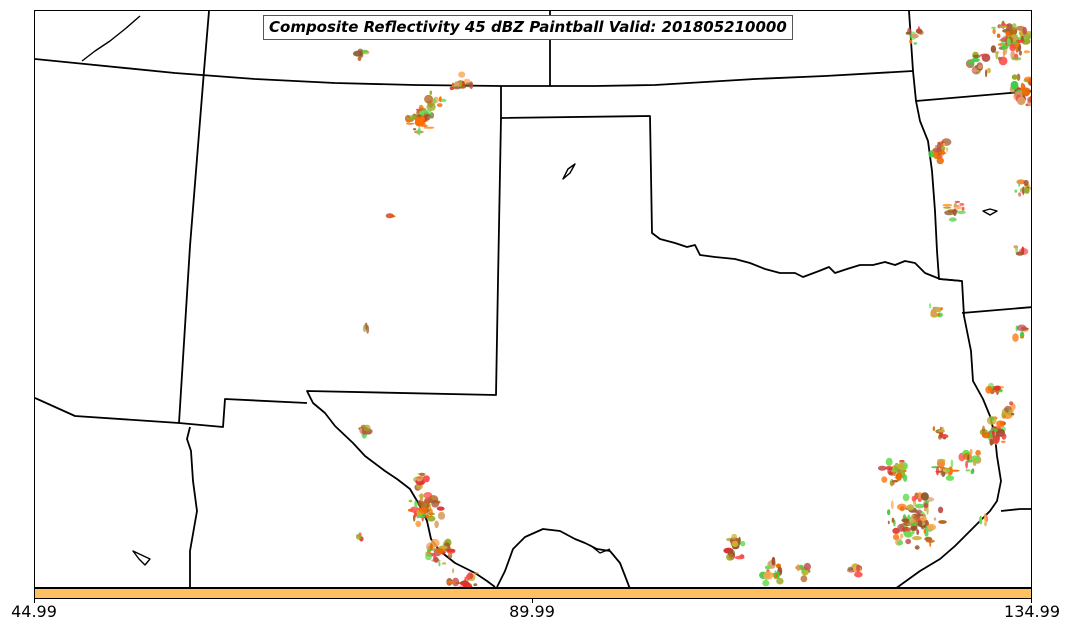 This screenshot has width=1070, height=633. I want to click on colorbar-tick-mid: 89.99, so click(532, 611).